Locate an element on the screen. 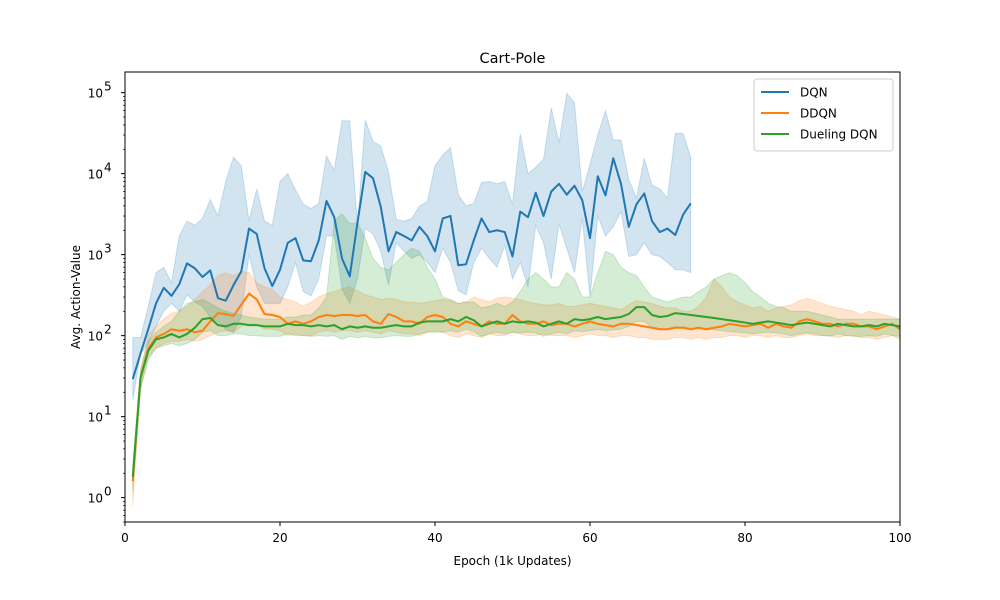 This screenshot has height=600, width=1000. legend: DQN DDQN Dueling DQN is located at coordinates (823, 115).